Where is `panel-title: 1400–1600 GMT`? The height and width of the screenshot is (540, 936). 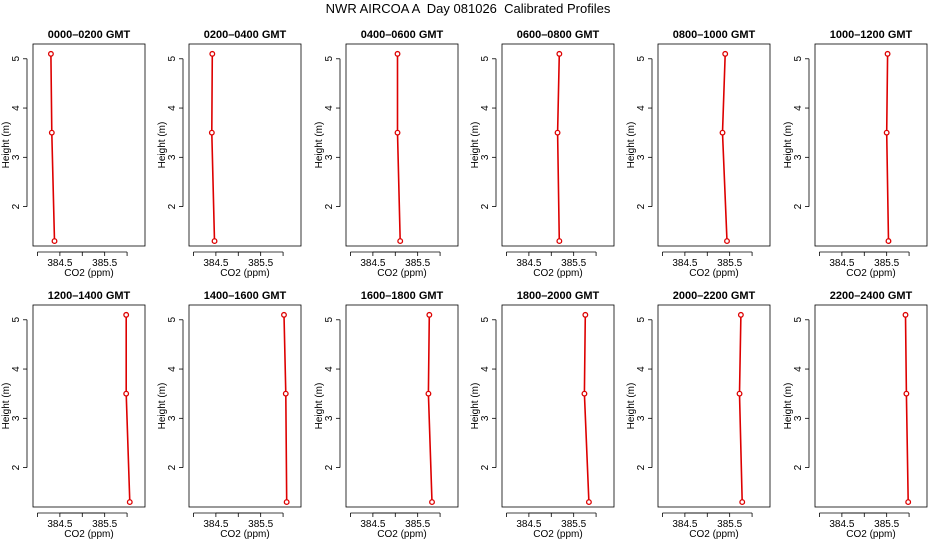 panel-title: 1400–1600 GMT is located at coordinates (245, 296).